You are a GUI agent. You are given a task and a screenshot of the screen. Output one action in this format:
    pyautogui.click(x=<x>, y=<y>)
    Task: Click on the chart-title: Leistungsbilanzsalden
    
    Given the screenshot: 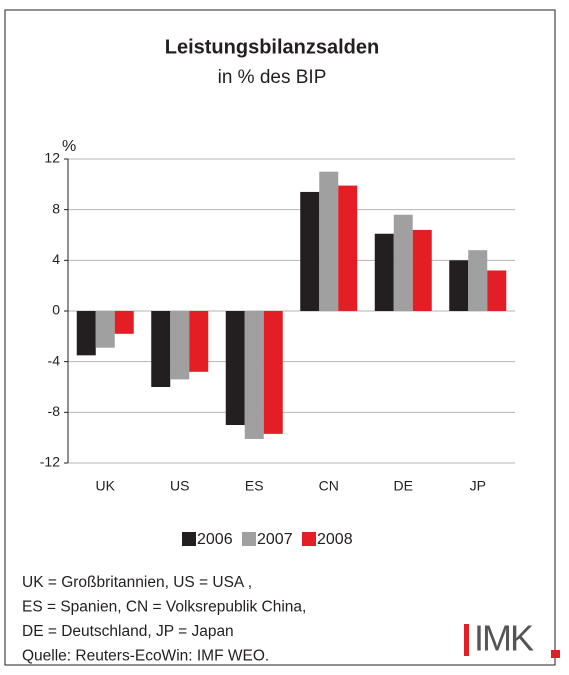 What is the action you would take?
    pyautogui.click(x=272, y=47)
    